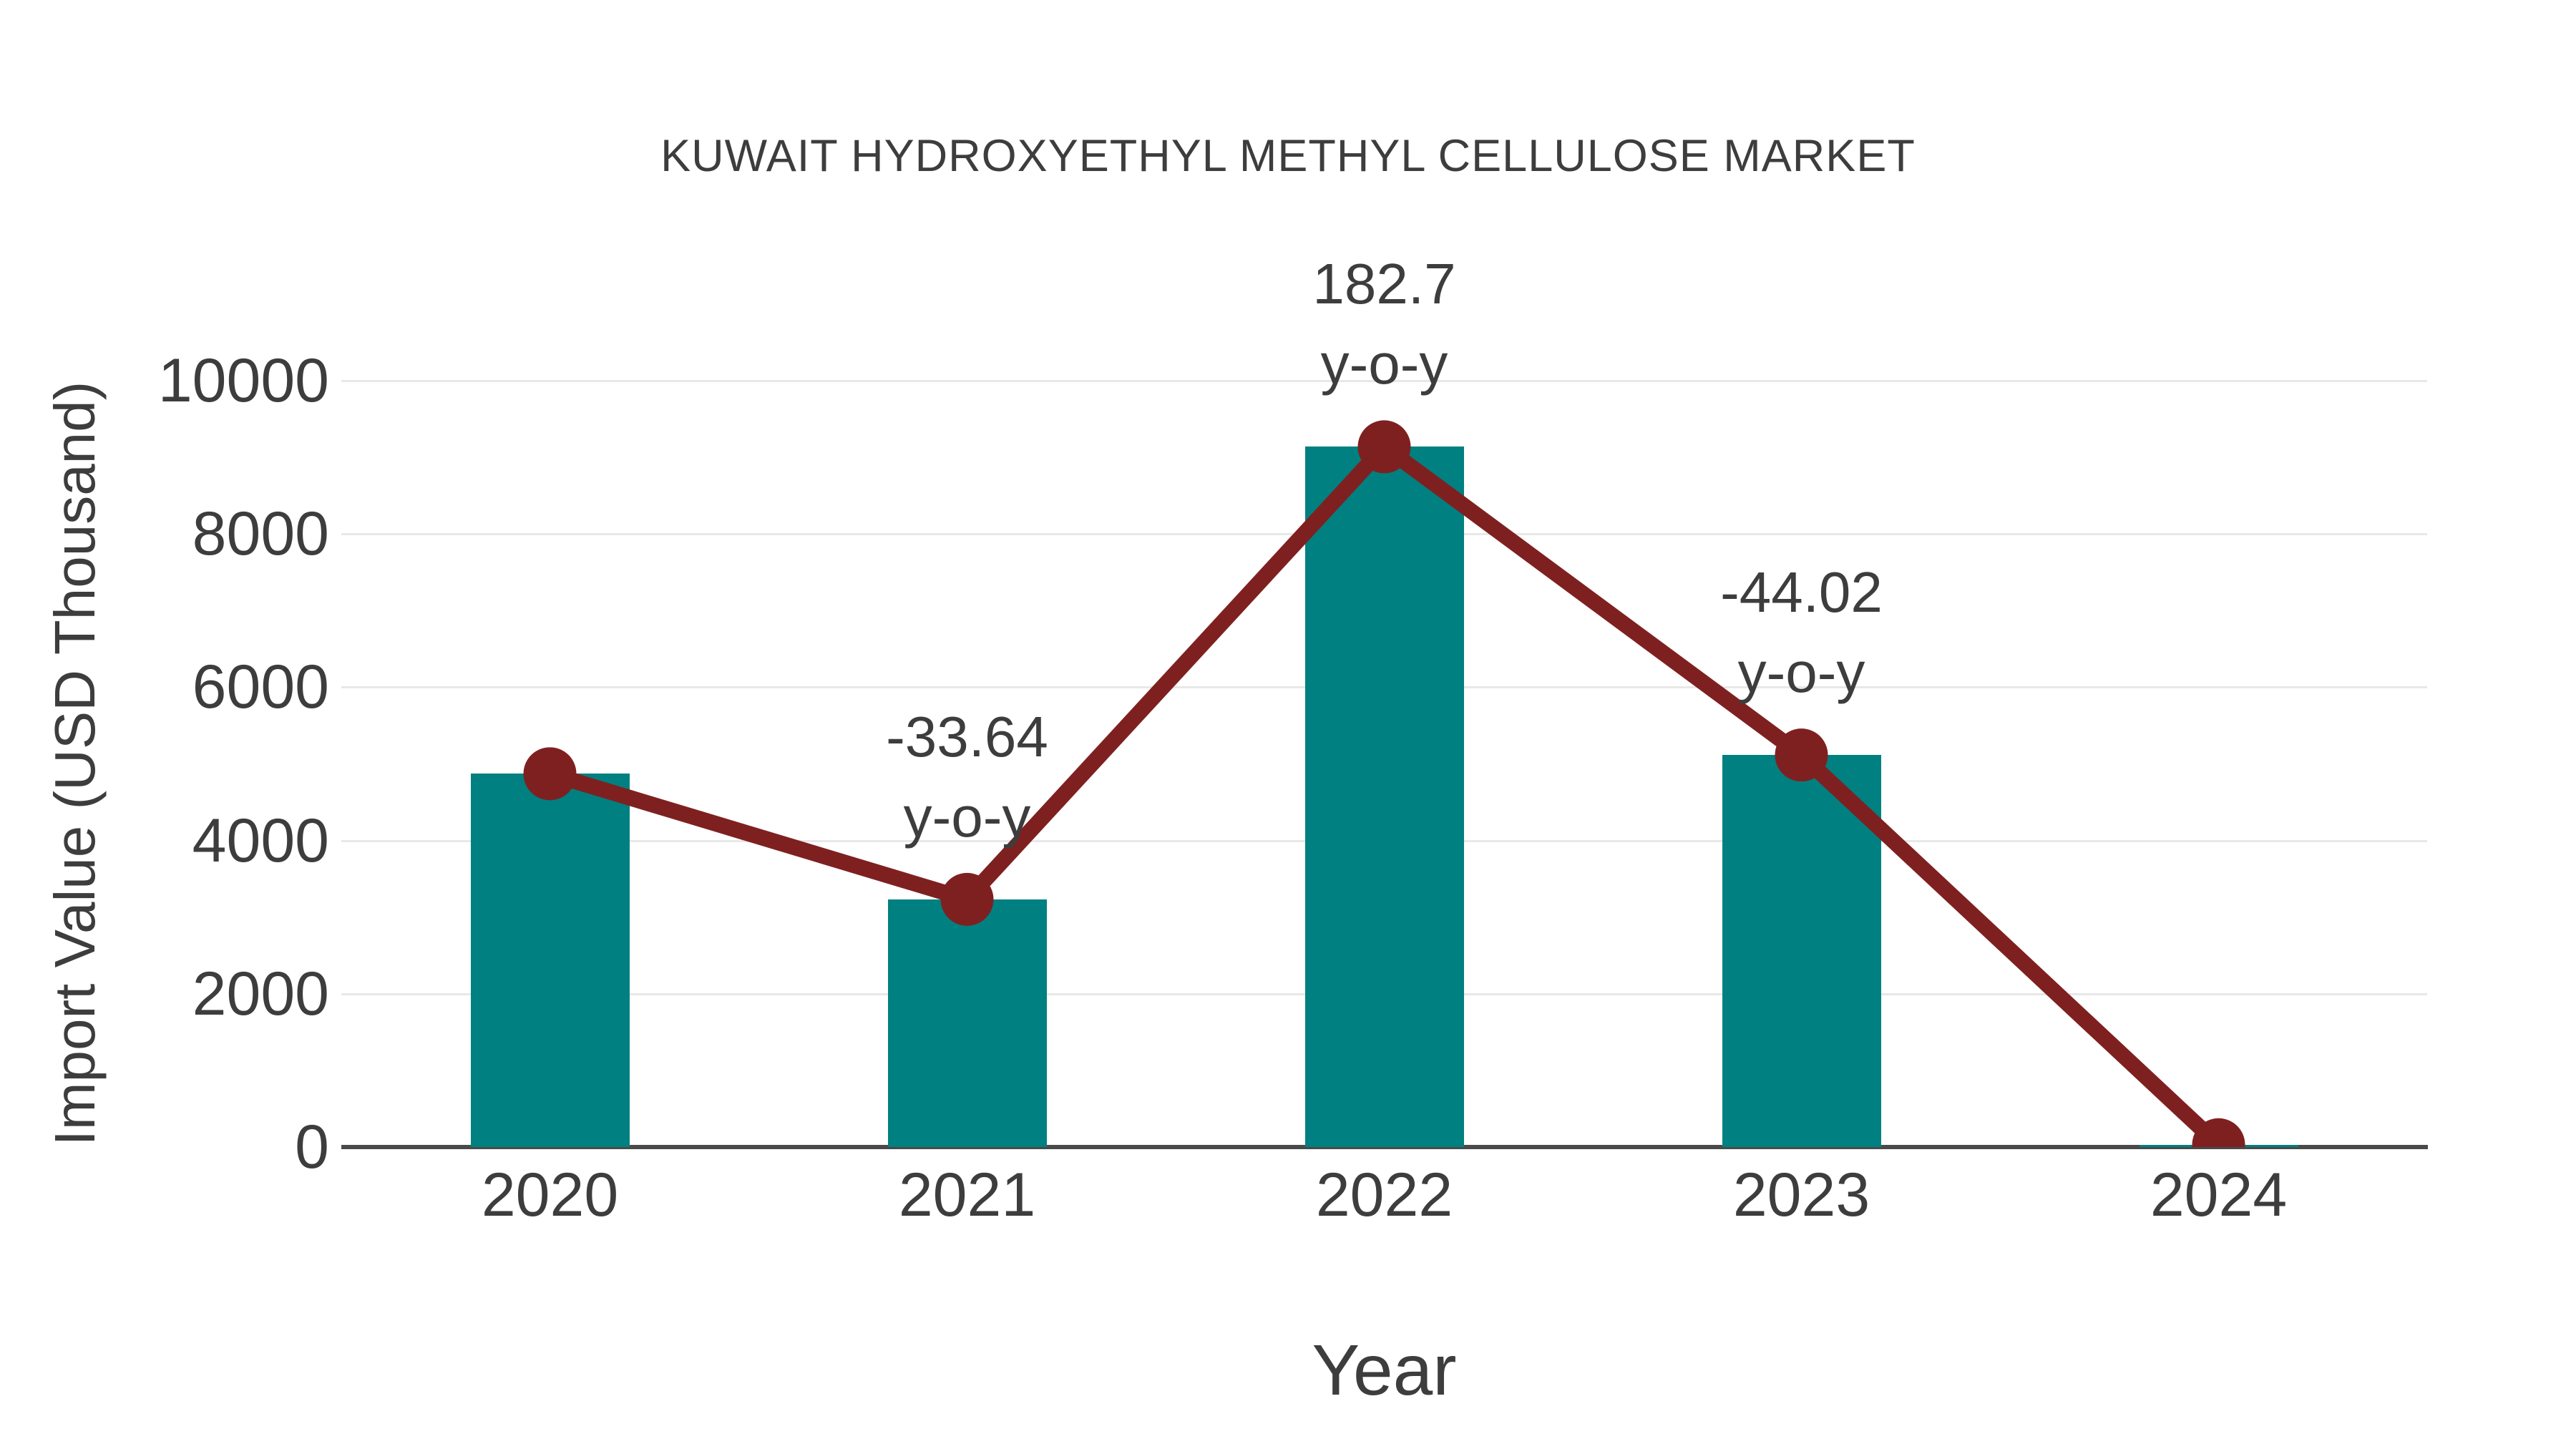 This screenshot has width=2576, height=1449. What do you see at coordinates (312, 1147) in the screenshot?
I see `y-tick-label: 0` at bounding box center [312, 1147].